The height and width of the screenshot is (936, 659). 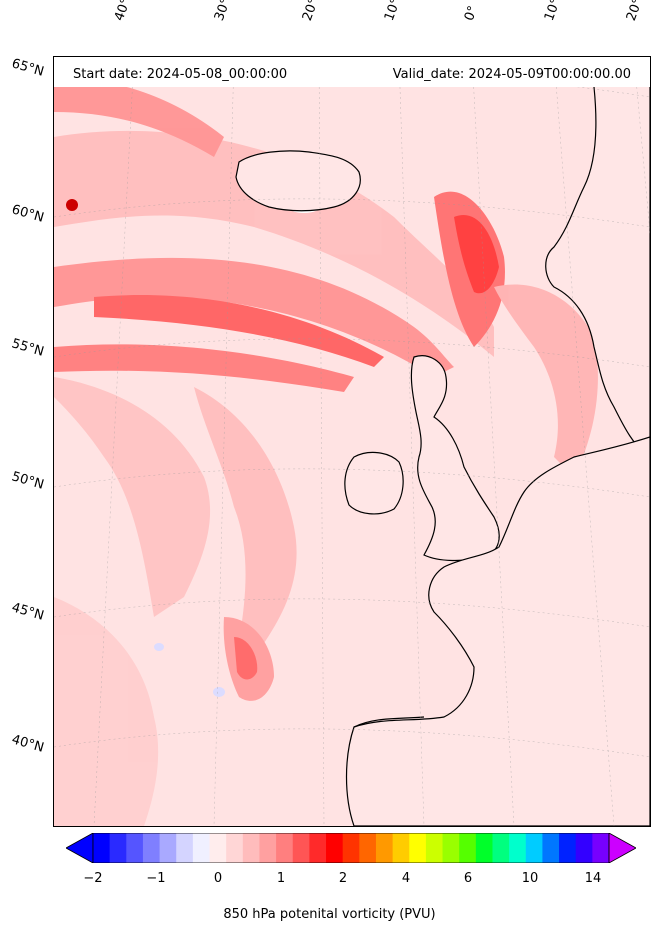 I want to click on lat-label-50: 50°N, so click(x=27, y=481).